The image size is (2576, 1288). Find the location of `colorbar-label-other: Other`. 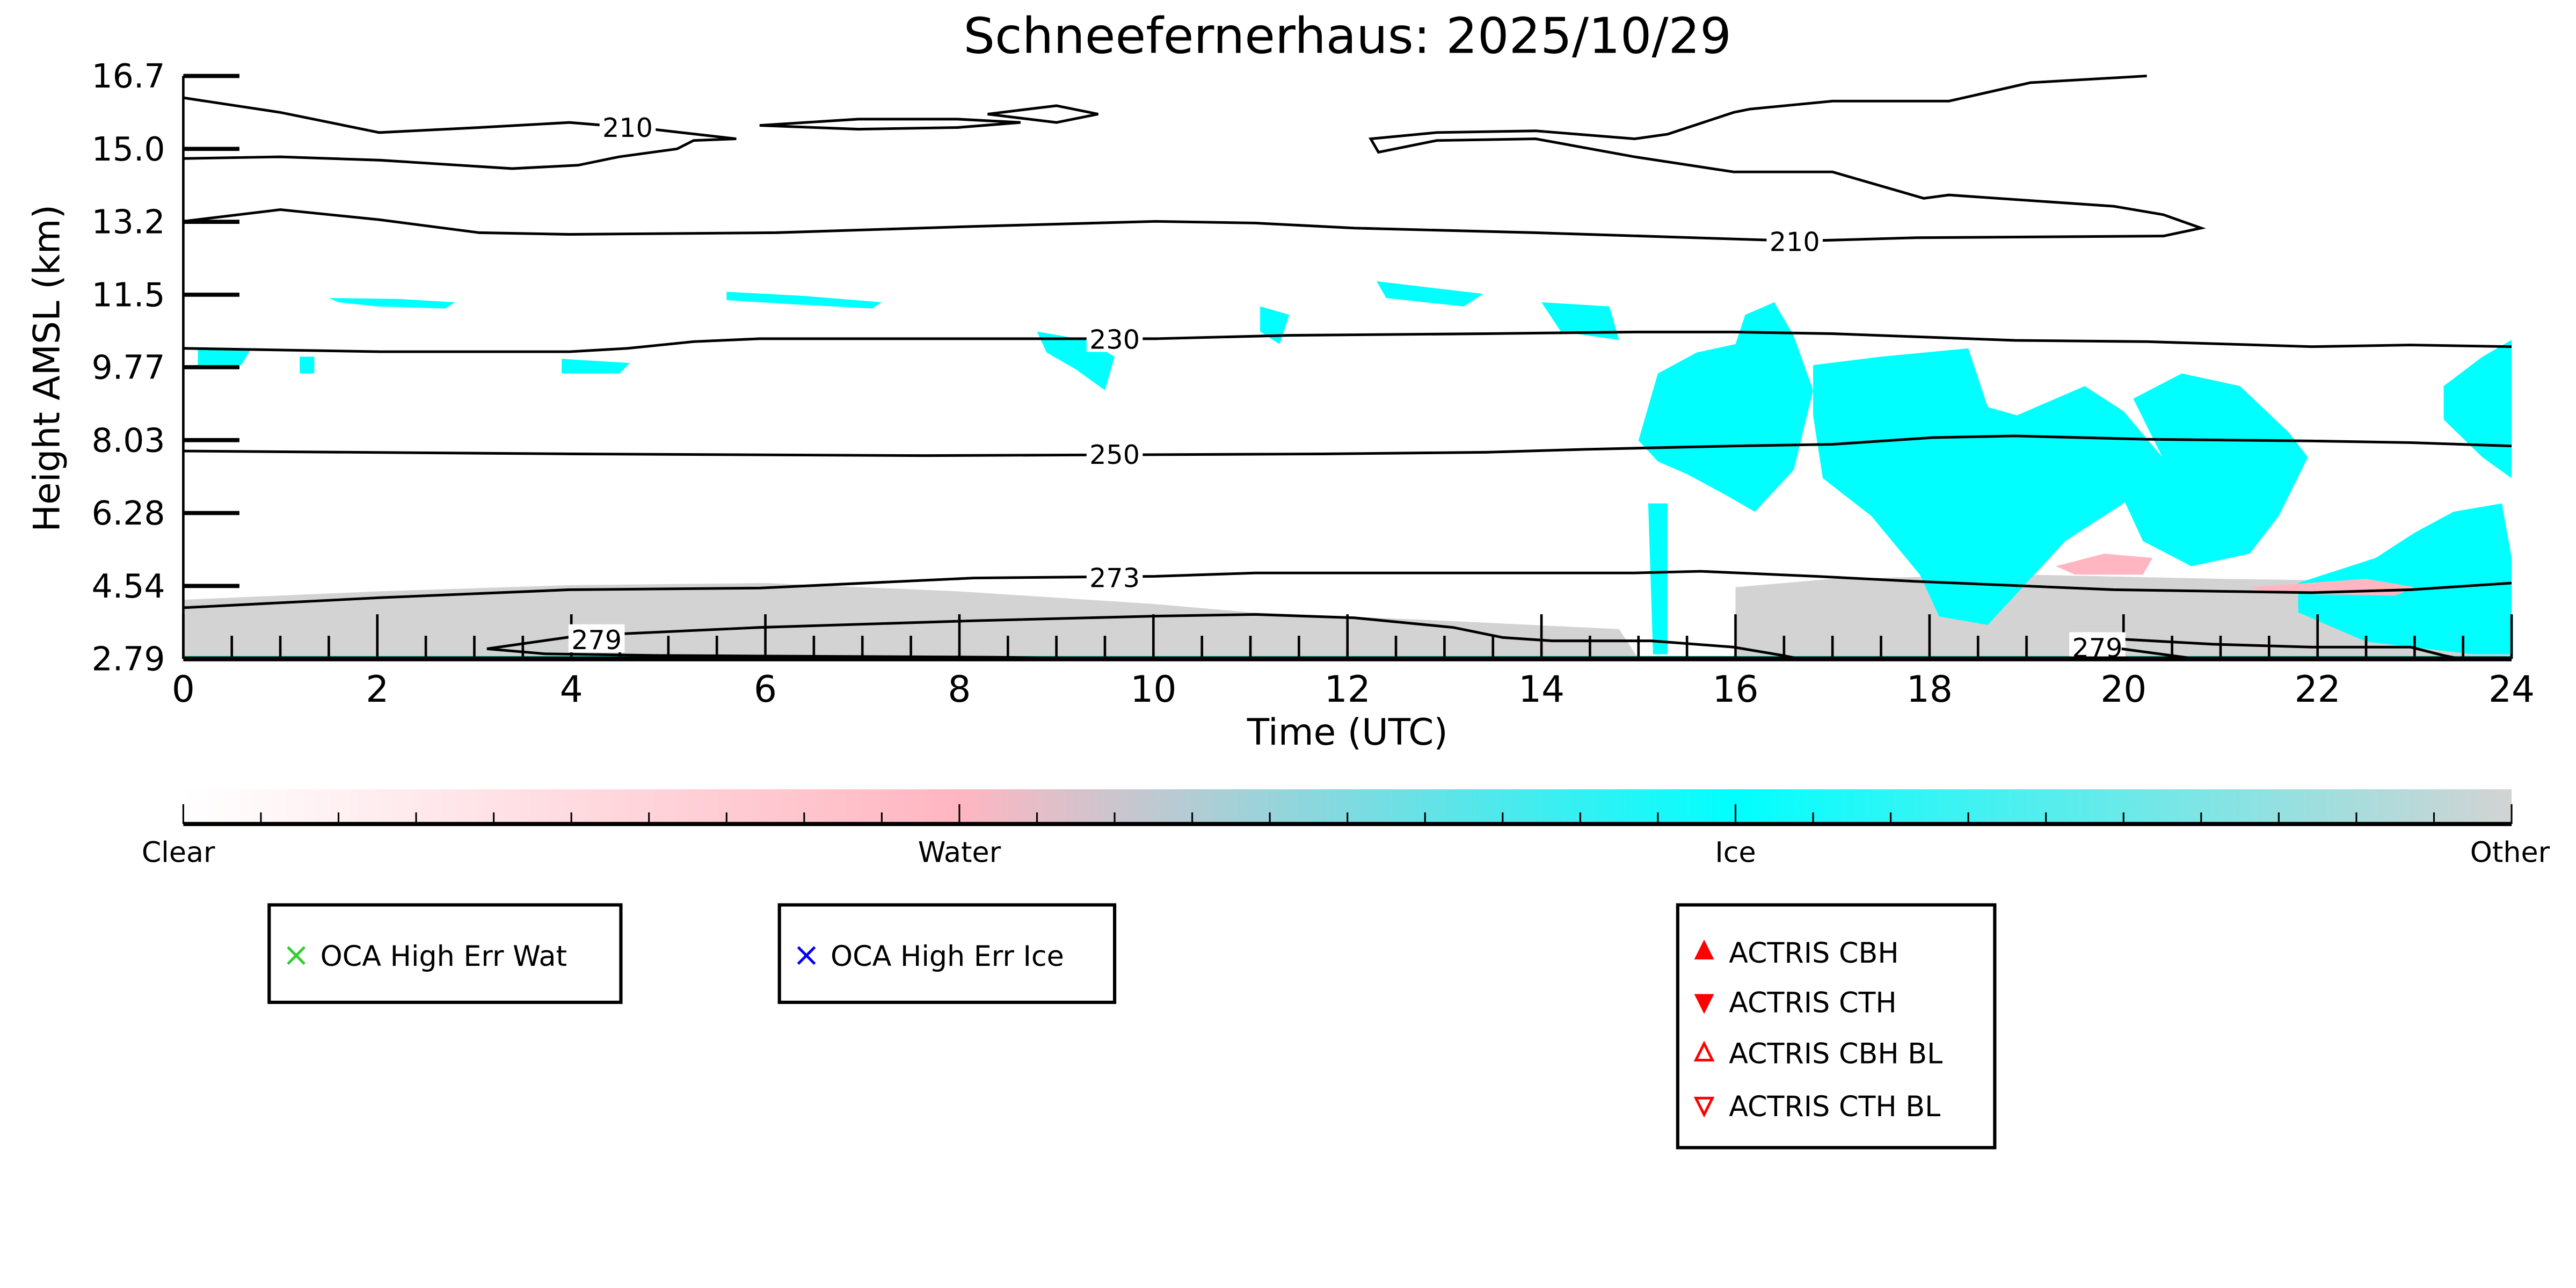

colorbar-label-other: Other is located at coordinates (2510, 852).